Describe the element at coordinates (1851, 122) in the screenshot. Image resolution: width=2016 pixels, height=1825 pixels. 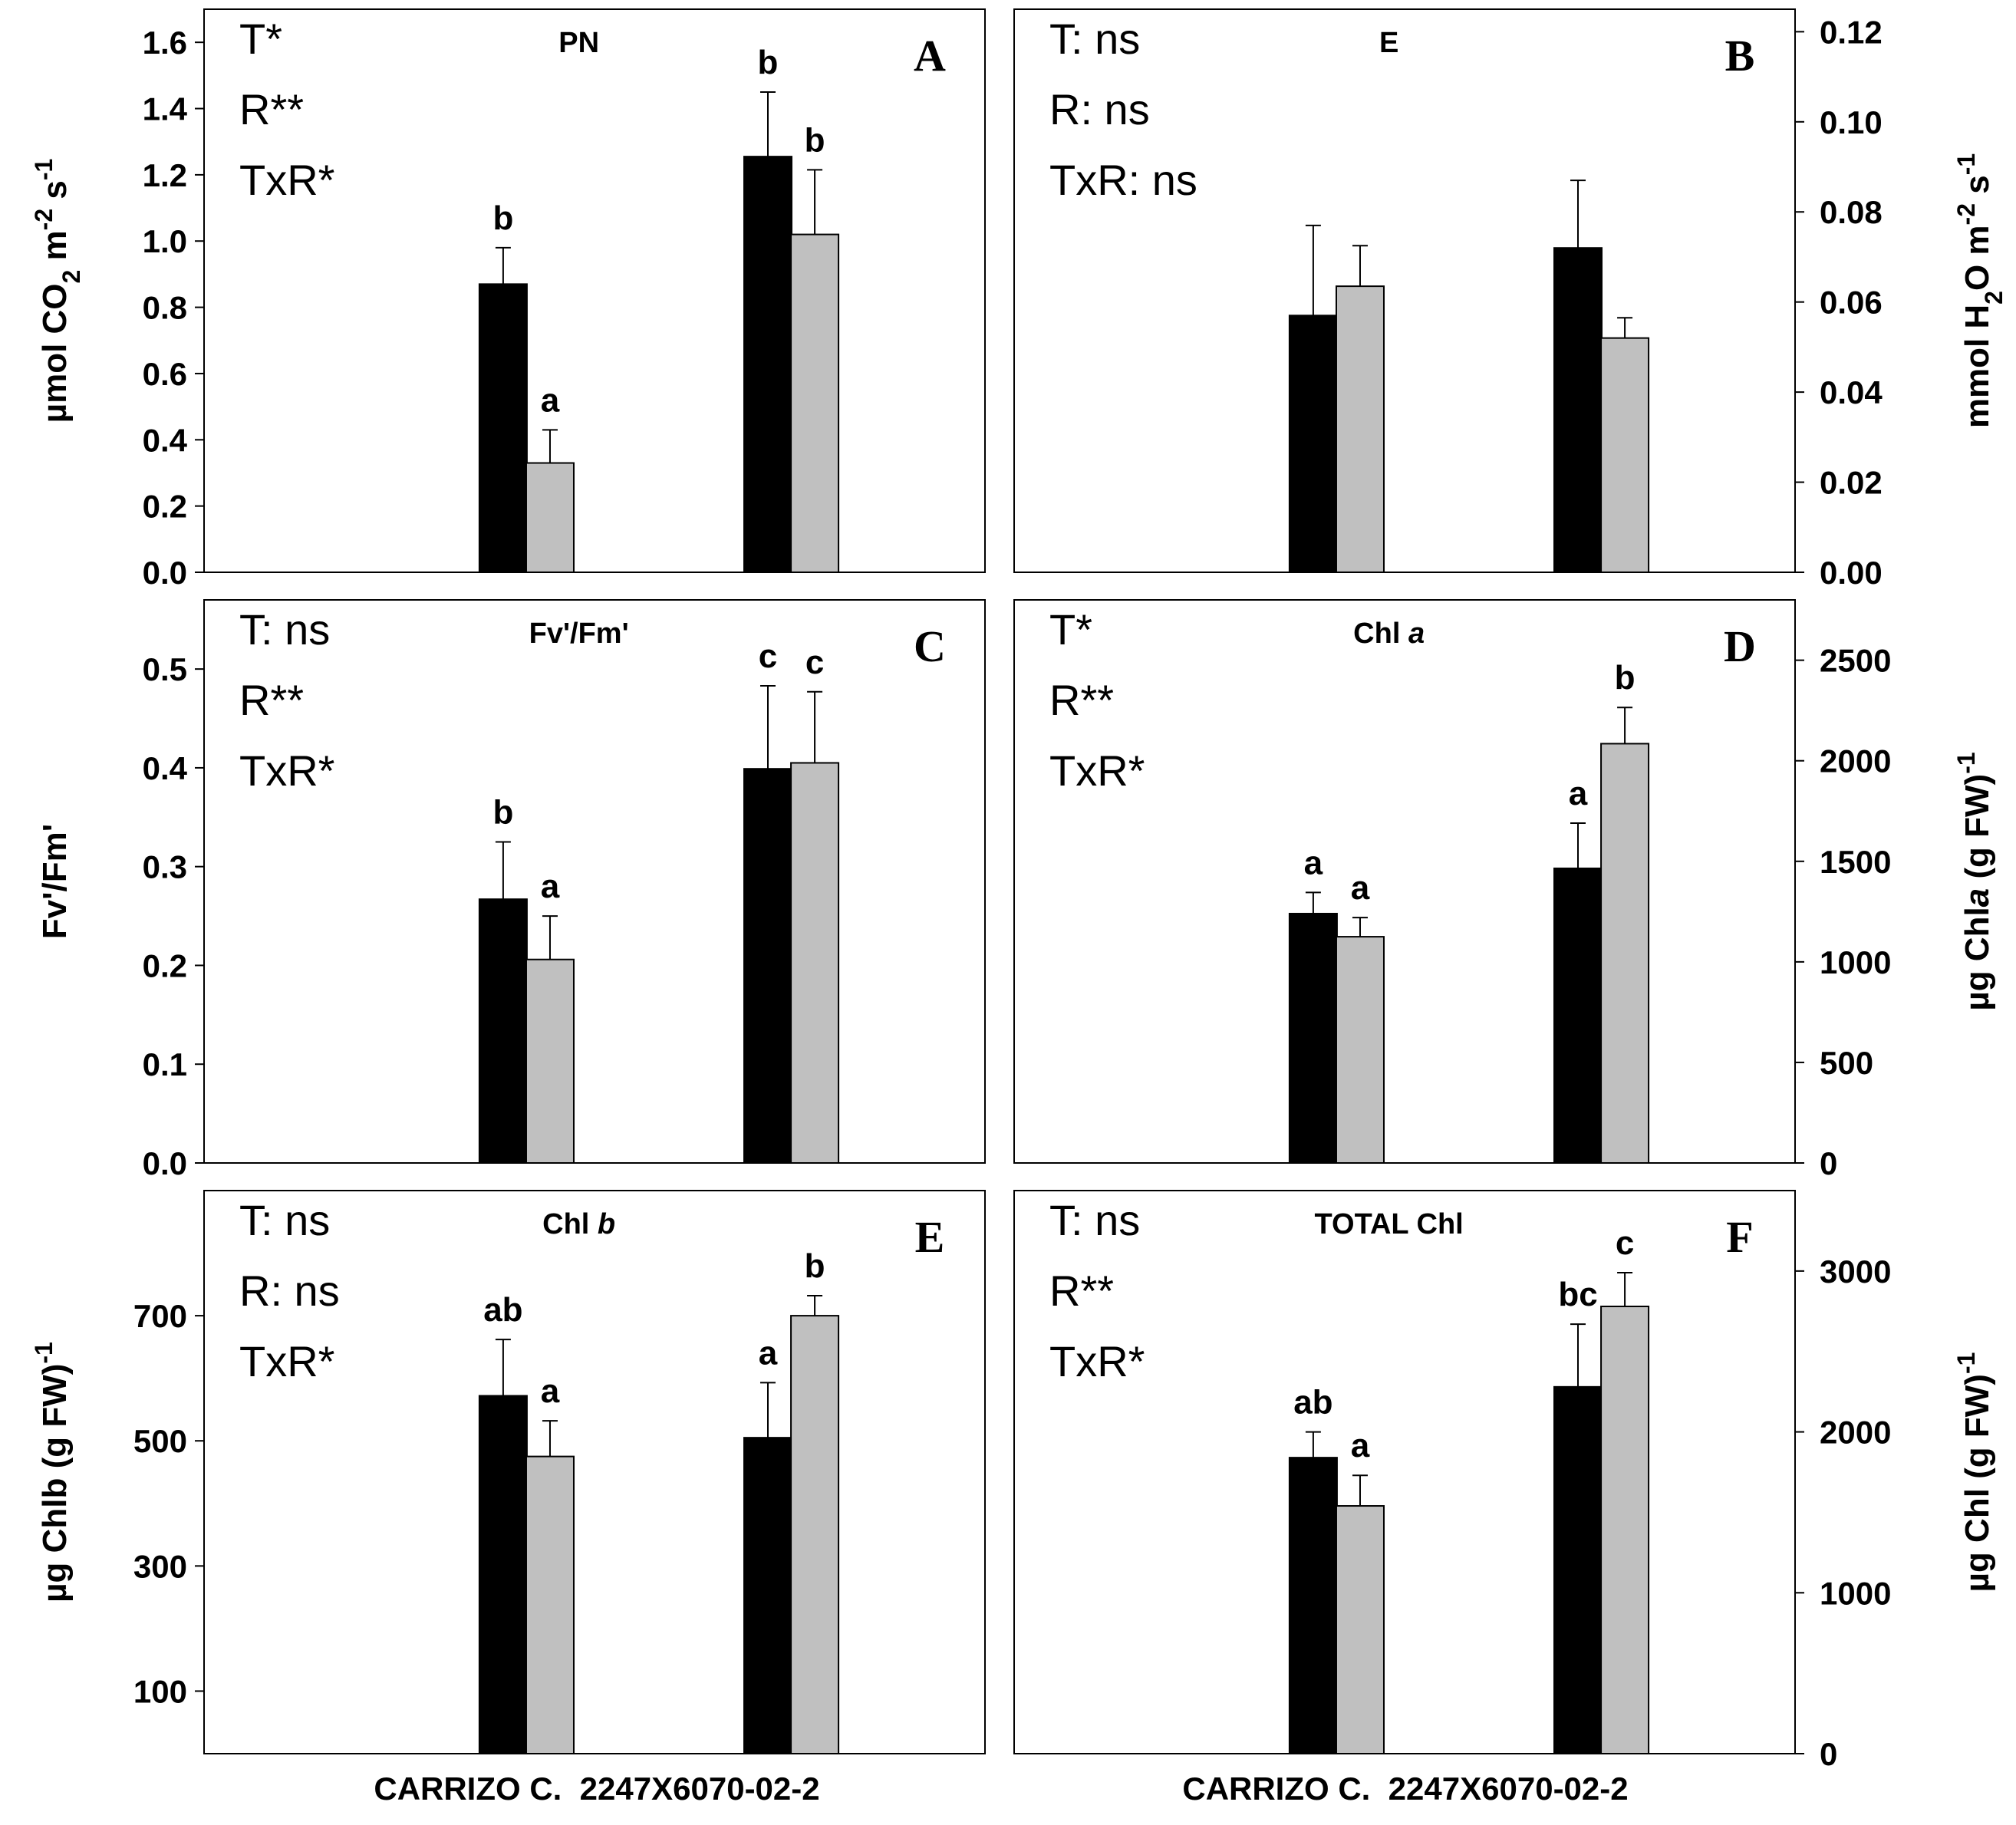
I see `y-tick-label: 0.10` at that location.